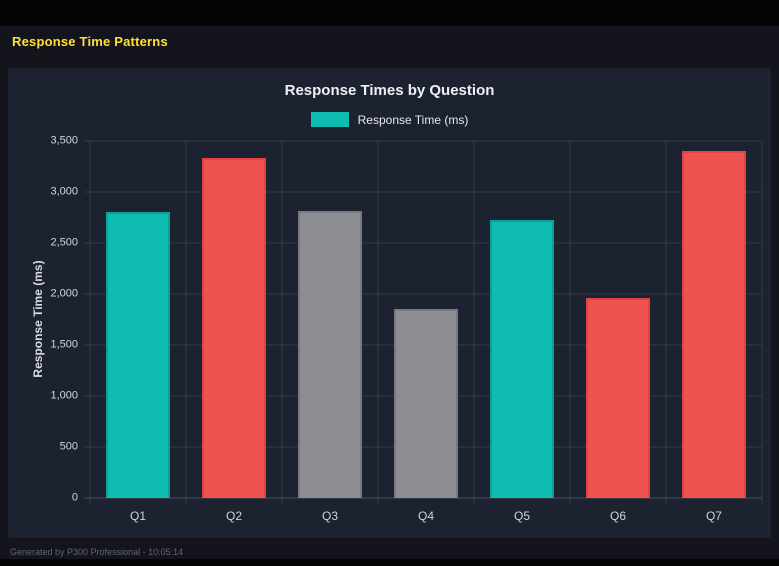 This screenshot has width=779, height=566. What do you see at coordinates (389, 90) in the screenshot?
I see `chart-title: Response Times by Question` at bounding box center [389, 90].